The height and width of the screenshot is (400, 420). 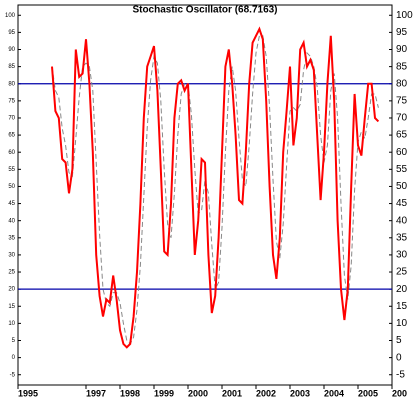 I want to click on x-tick-label: 2005, so click(x=368, y=393).